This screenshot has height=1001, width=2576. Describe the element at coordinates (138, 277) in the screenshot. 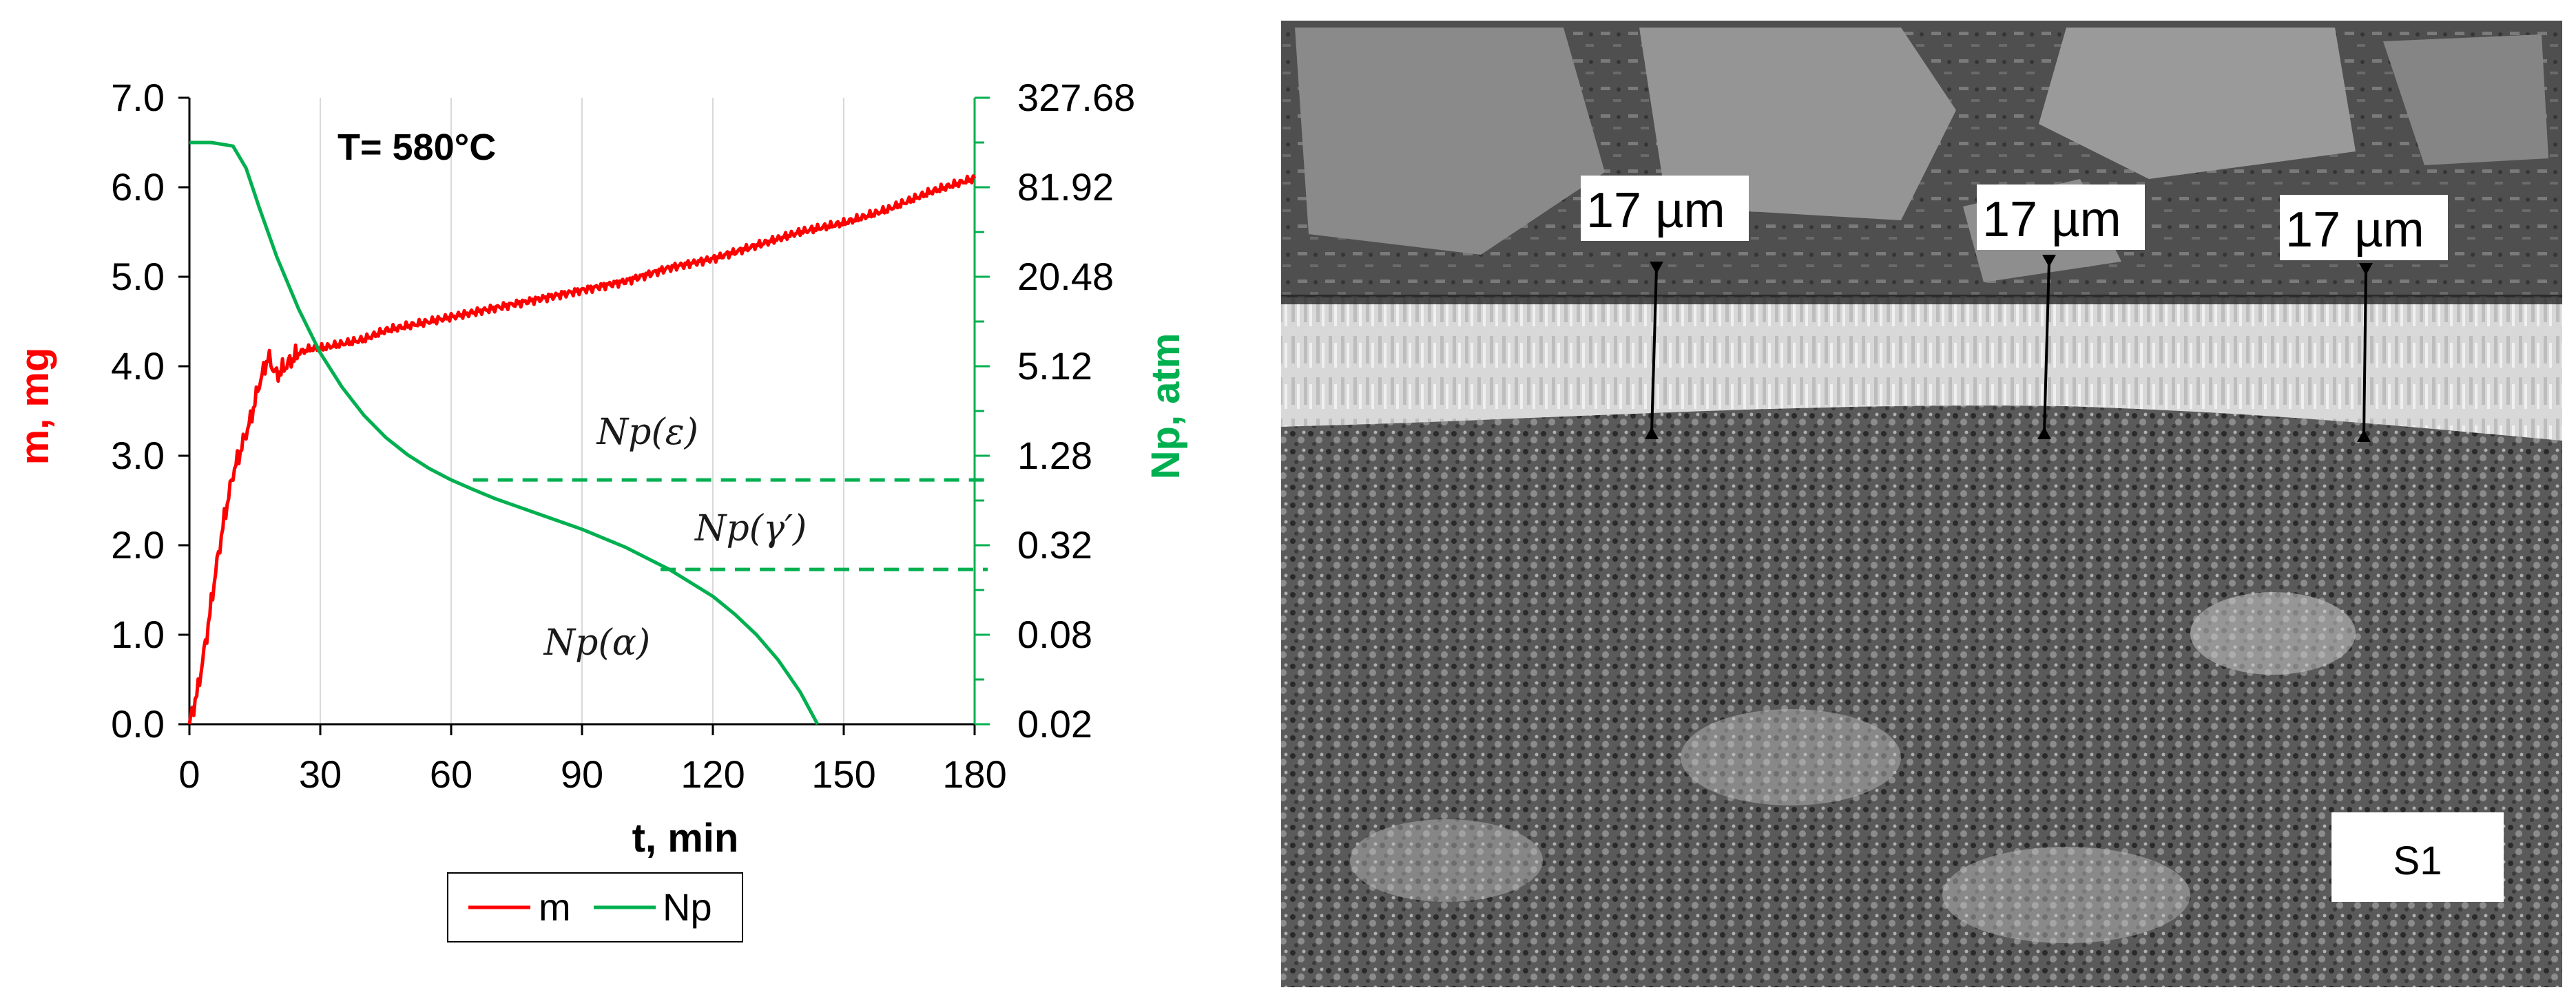

I see `y-left-tick-label: 5.0` at that location.